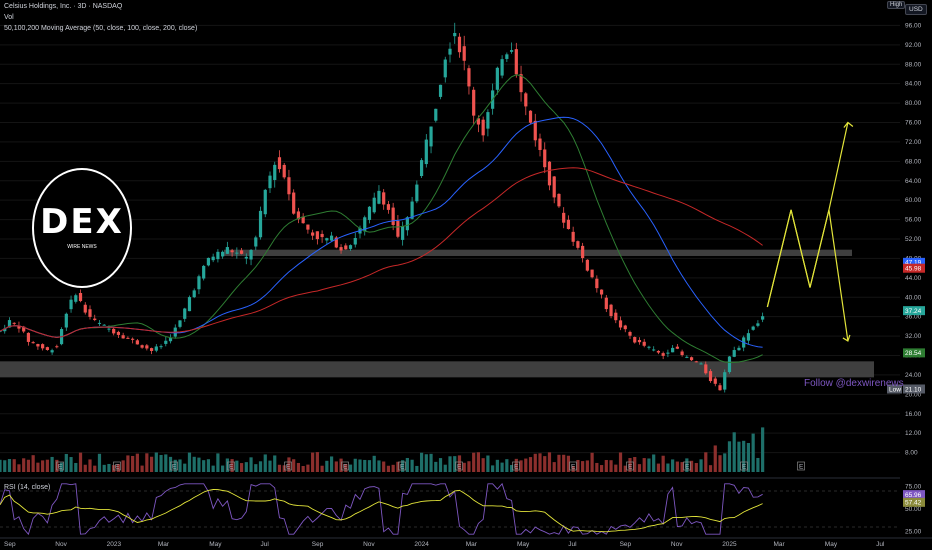 The image size is (932, 550). Describe the element at coordinates (913, 414) in the screenshot. I see `y-tick-label: 16.00` at that location.